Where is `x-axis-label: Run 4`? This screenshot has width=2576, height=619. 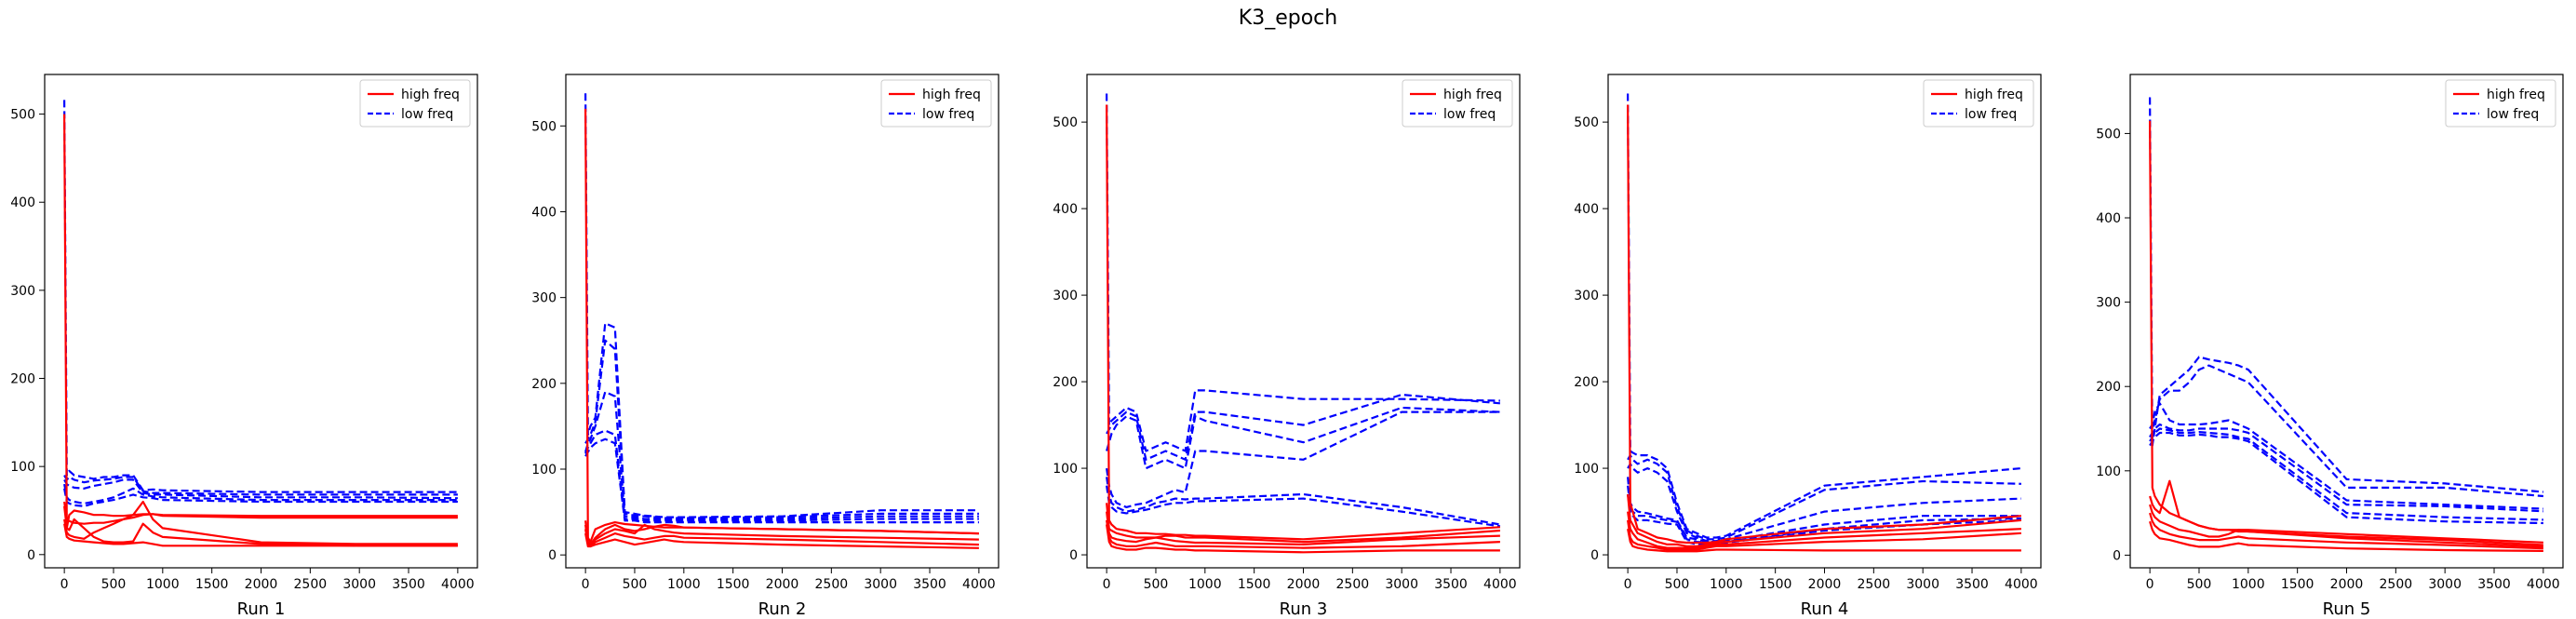
x-axis-label: Run 4 is located at coordinates (1825, 609).